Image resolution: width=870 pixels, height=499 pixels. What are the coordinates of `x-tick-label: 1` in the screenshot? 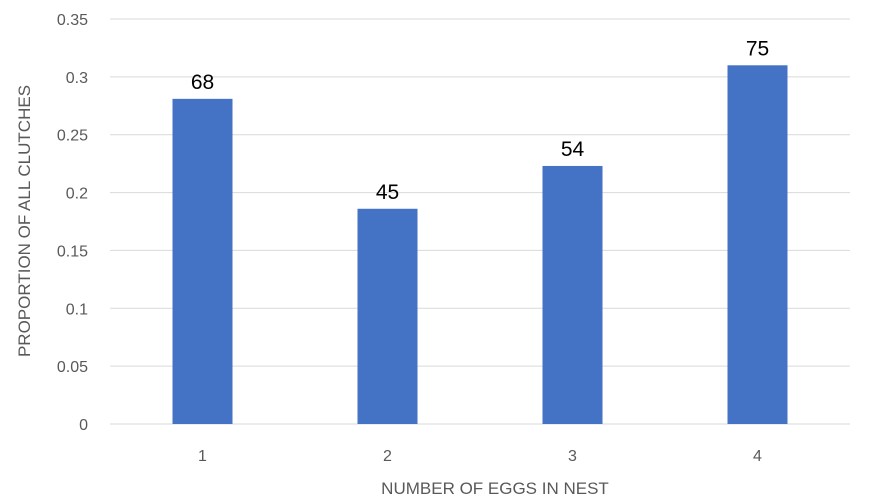 It's located at (202, 456).